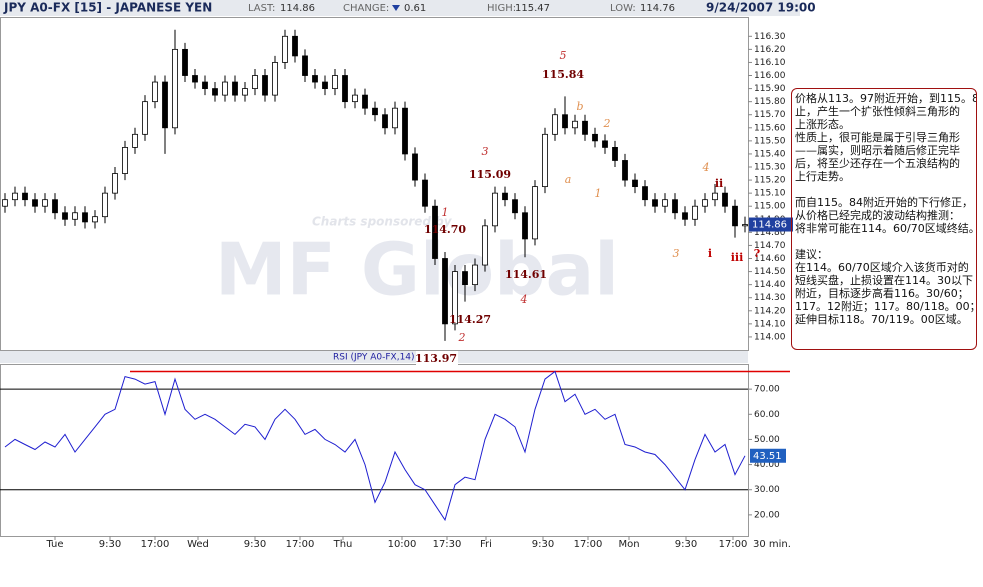 The image size is (983, 587). I want to click on wave-annotation: 115.09, so click(490, 174).